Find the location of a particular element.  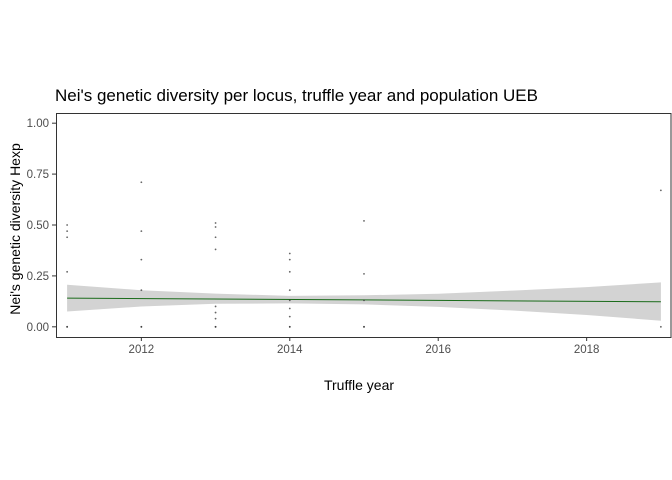

x-tick-label: 2016 is located at coordinates (438, 350).